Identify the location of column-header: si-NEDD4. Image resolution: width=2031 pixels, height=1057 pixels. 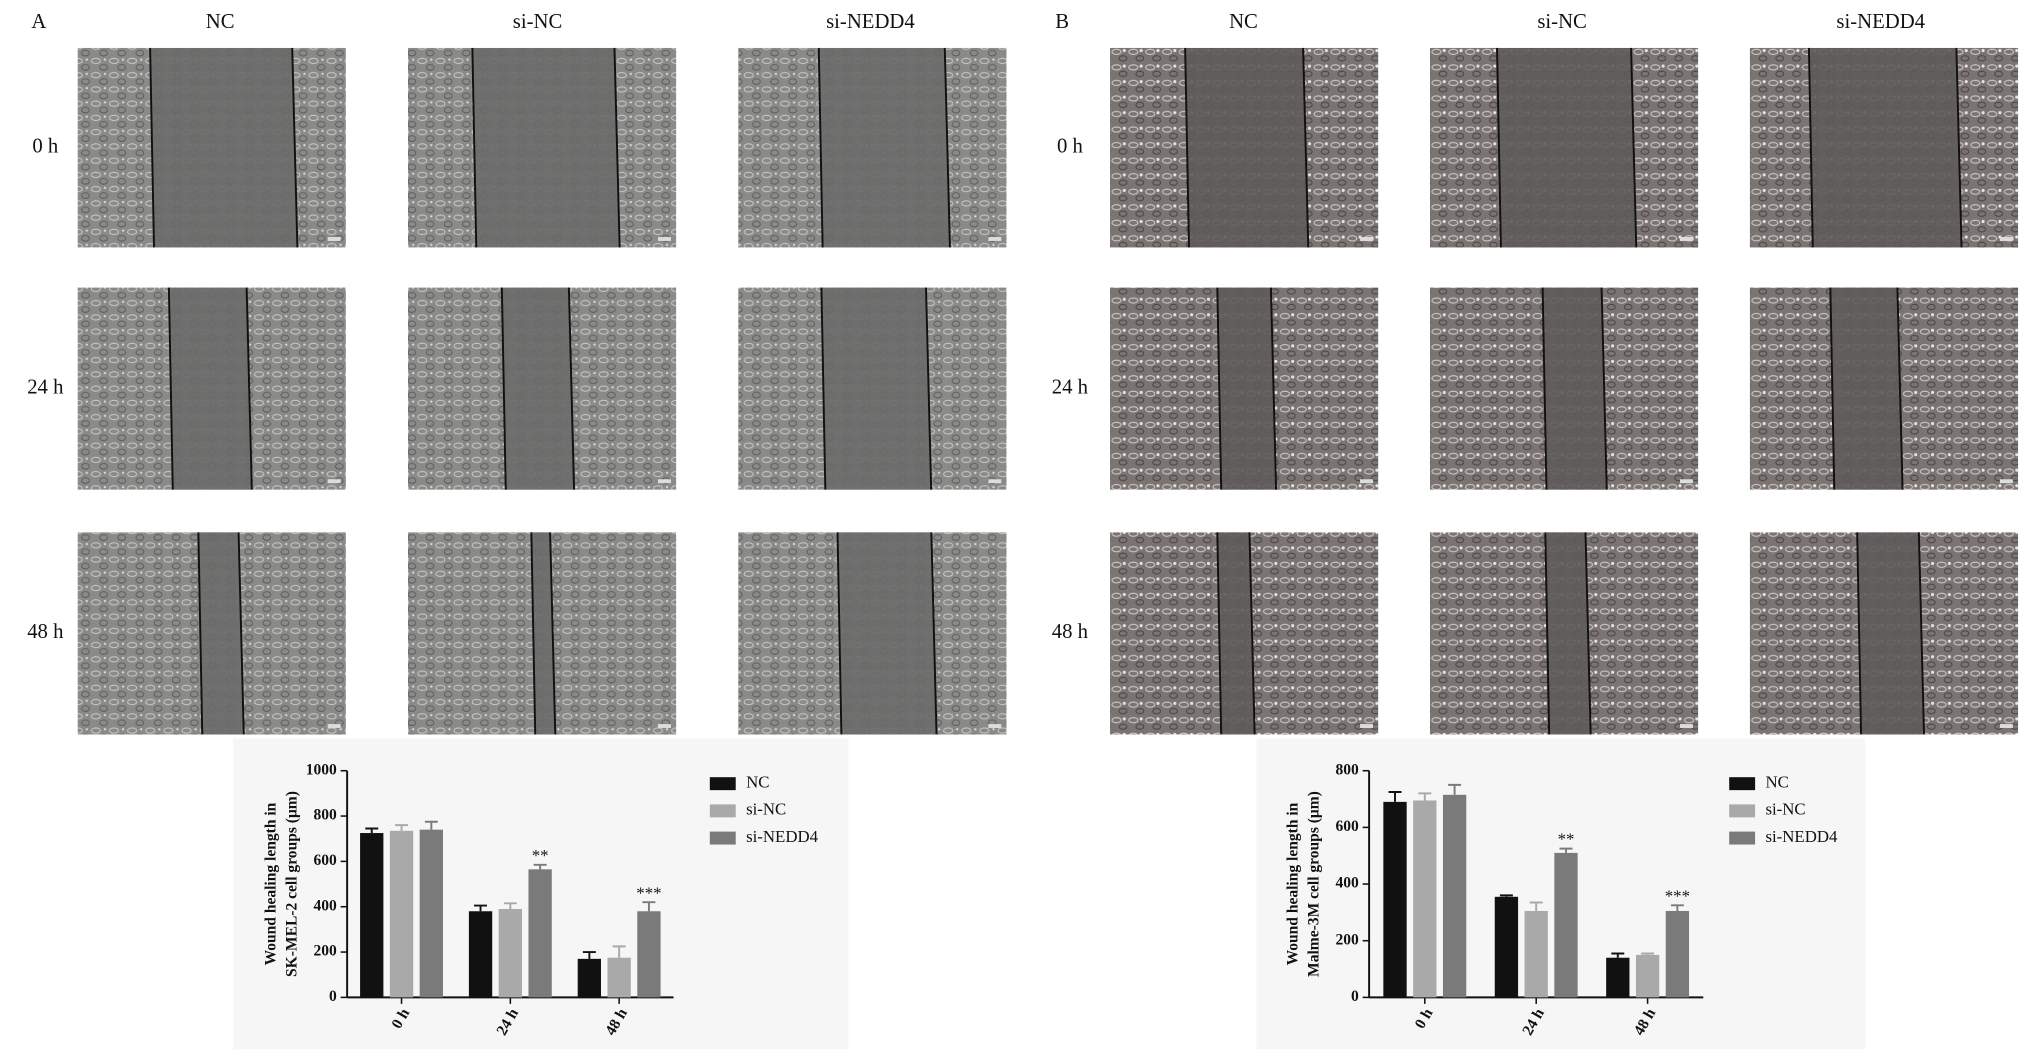
(1880, 22).